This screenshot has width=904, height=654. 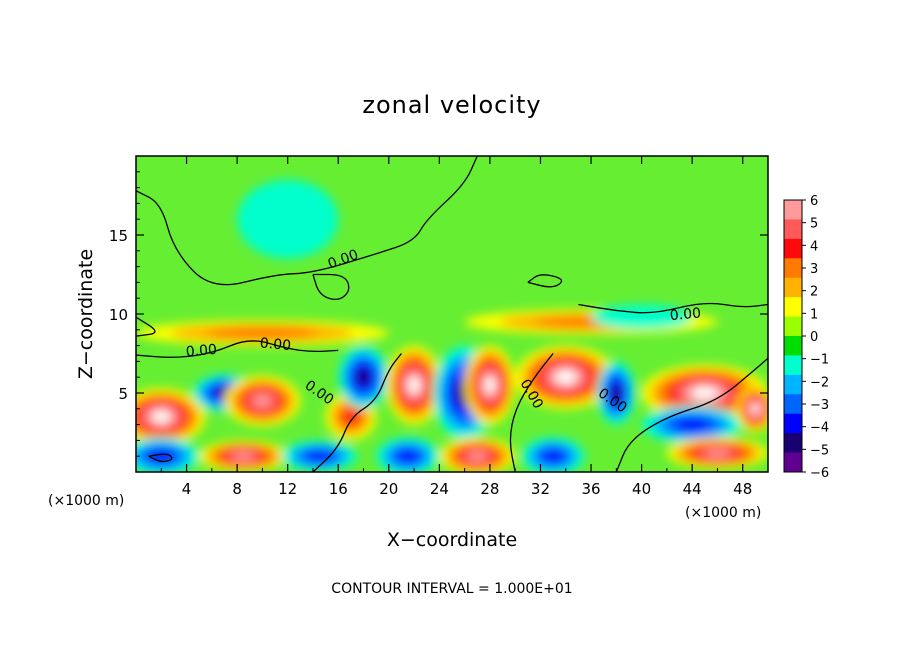 What do you see at coordinates (806, 337) in the screenshot?
I see `colorbar: 6 5 4 3 2 1 0 −1 −2 −3 −4 −5 −6` at bounding box center [806, 337].